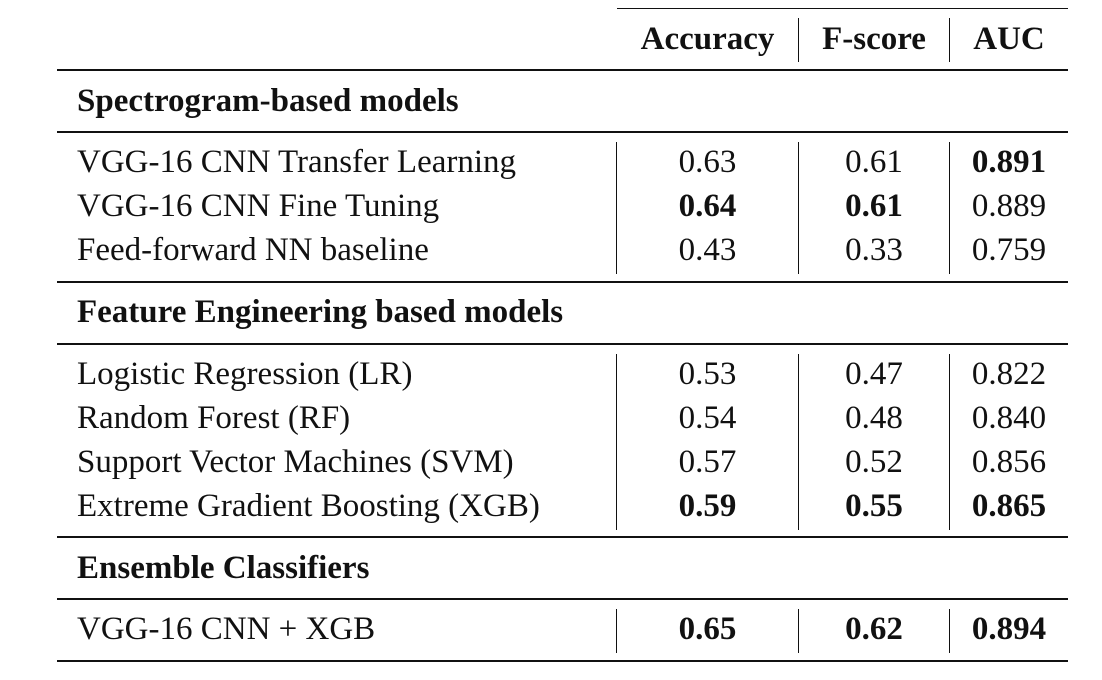 Image resolution: width=1102 pixels, height=680 pixels. What do you see at coordinates (707, 39) in the screenshot?
I see `column-header-accuracy: Accuracy` at bounding box center [707, 39].